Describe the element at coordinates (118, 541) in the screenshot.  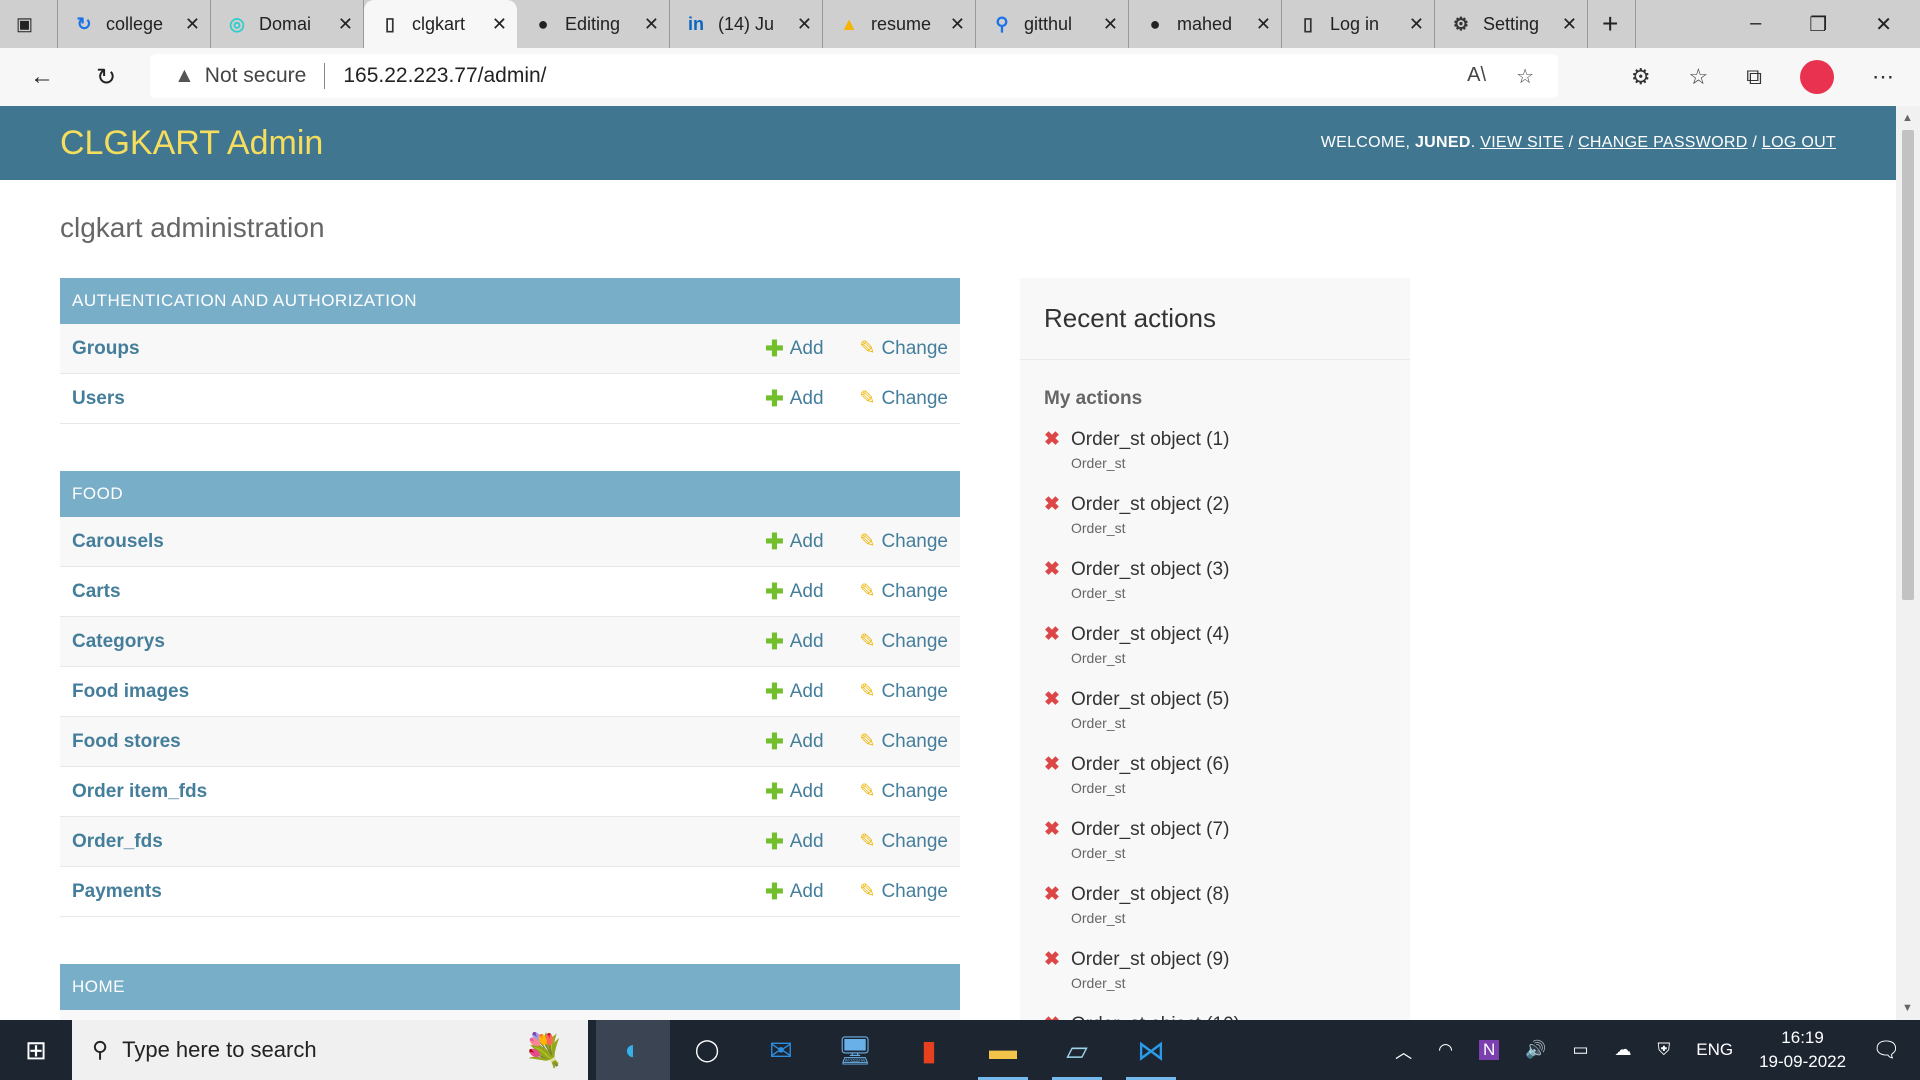
I see `model-link: Carousels` at that location.